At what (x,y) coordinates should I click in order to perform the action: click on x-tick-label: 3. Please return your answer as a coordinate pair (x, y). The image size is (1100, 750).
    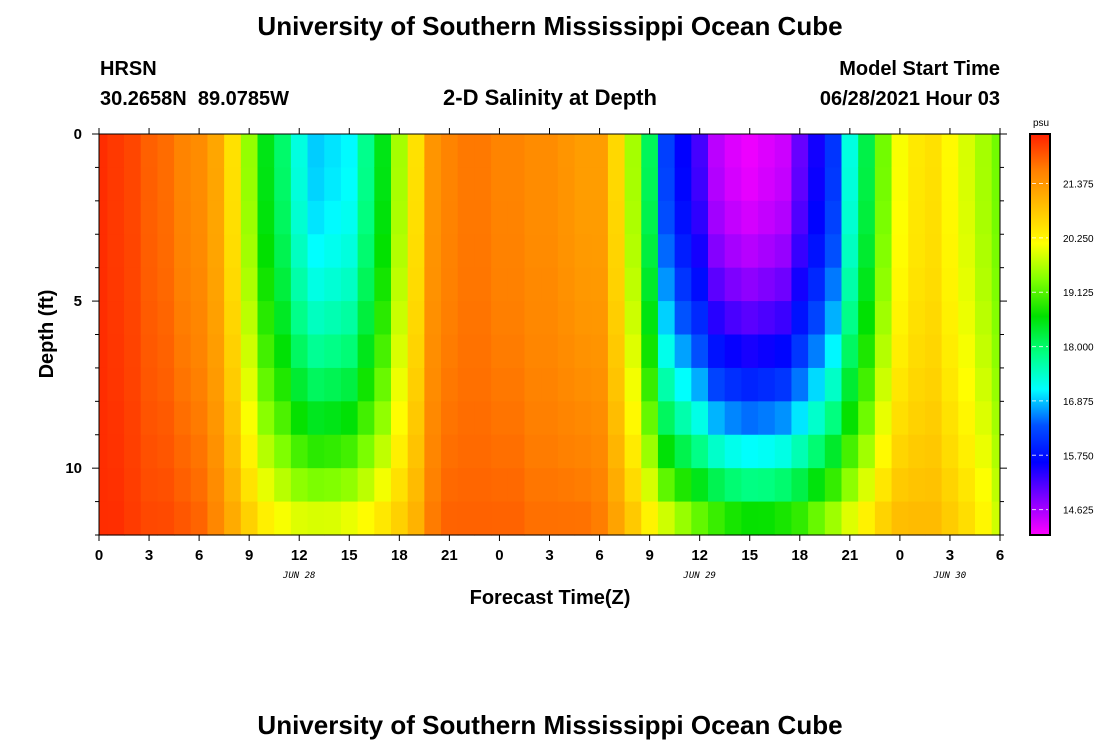
    Looking at the image, I should click on (149, 555).